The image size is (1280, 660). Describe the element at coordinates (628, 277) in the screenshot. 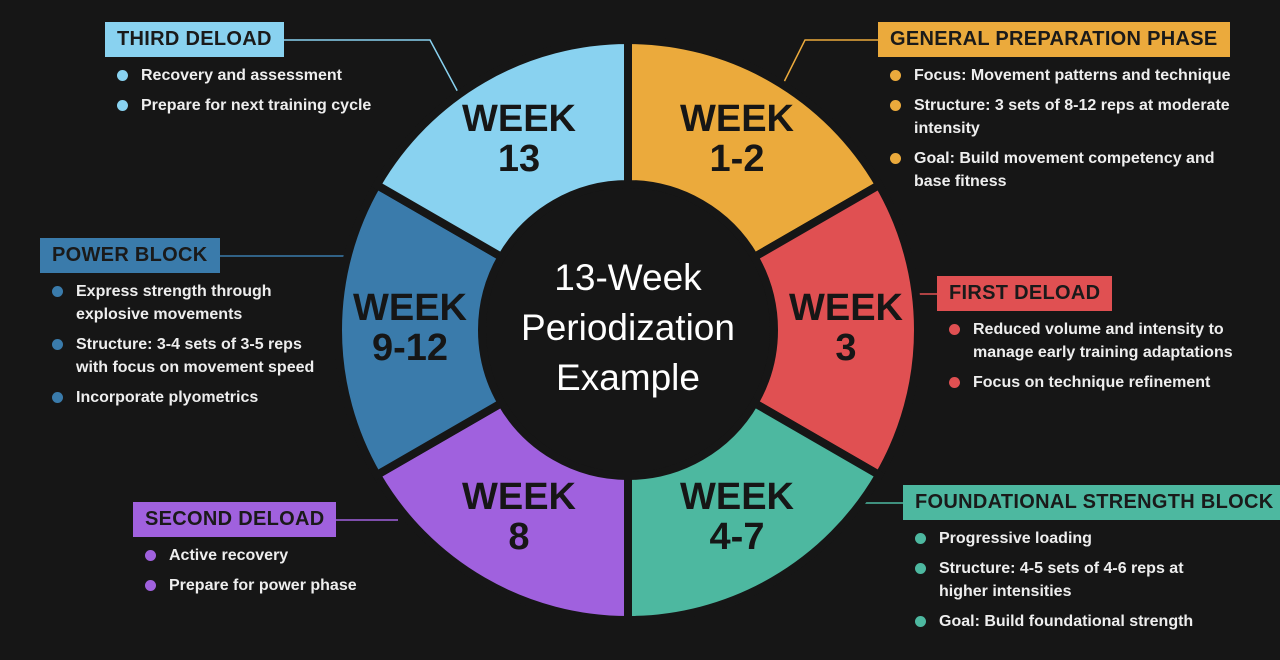

I see `center-title: 13-Week` at that location.